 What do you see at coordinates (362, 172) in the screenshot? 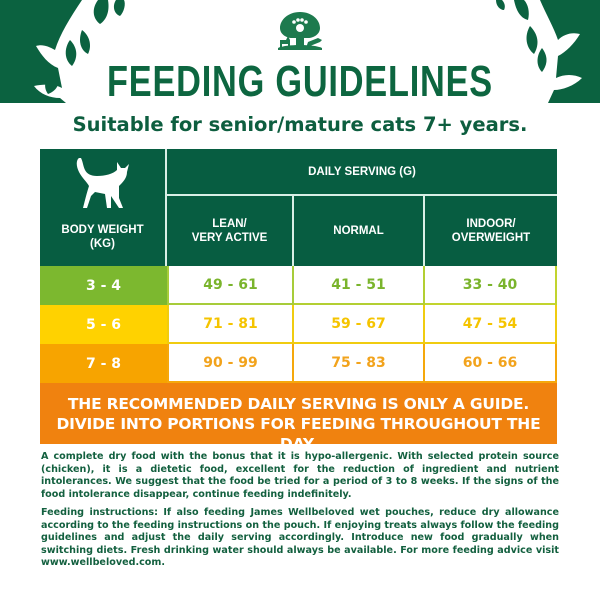
I see `daily-serving-header: DAILY SERVING (G)` at bounding box center [362, 172].